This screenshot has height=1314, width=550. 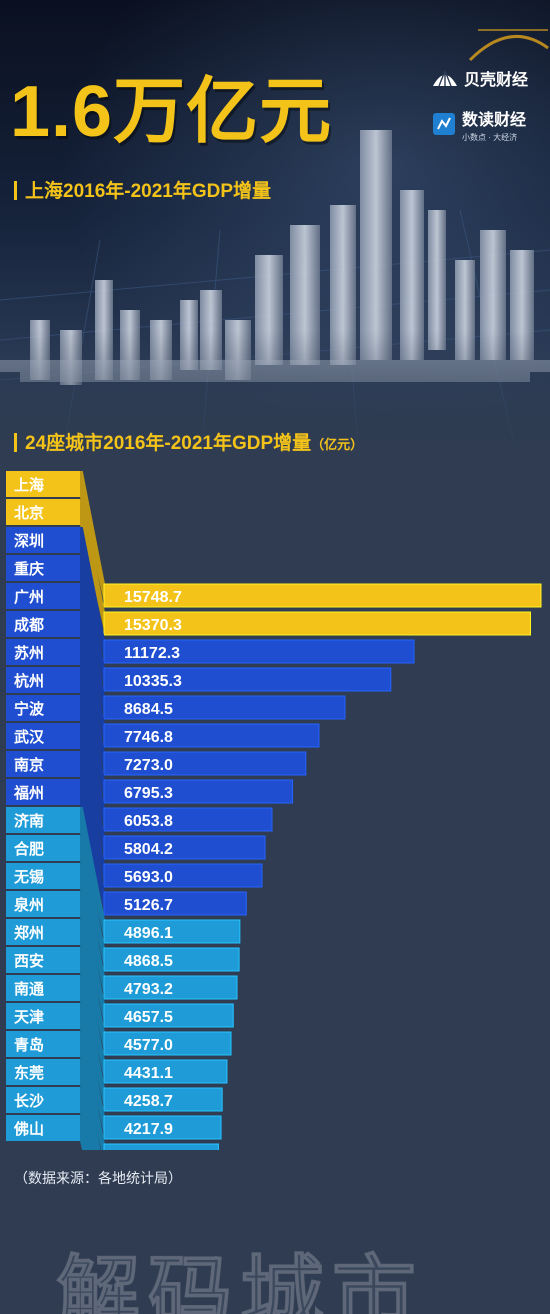 What do you see at coordinates (29, 1101) in the screenshot?
I see `category-label: 长沙` at bounding box center [29, 1101].